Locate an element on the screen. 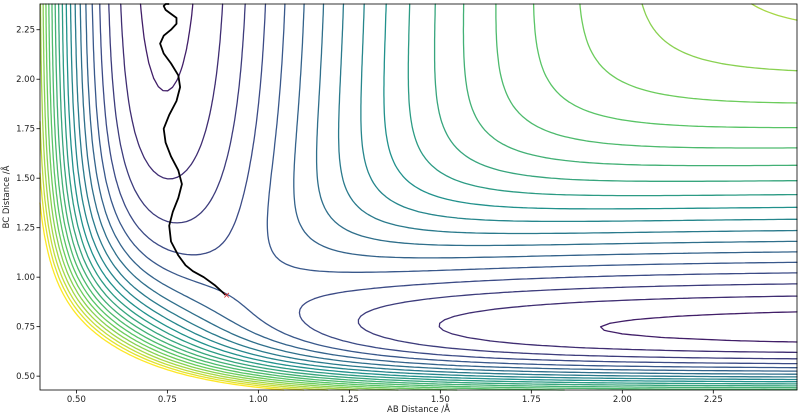  trajectory-start-marker: × is located at coordinates (227, 296).